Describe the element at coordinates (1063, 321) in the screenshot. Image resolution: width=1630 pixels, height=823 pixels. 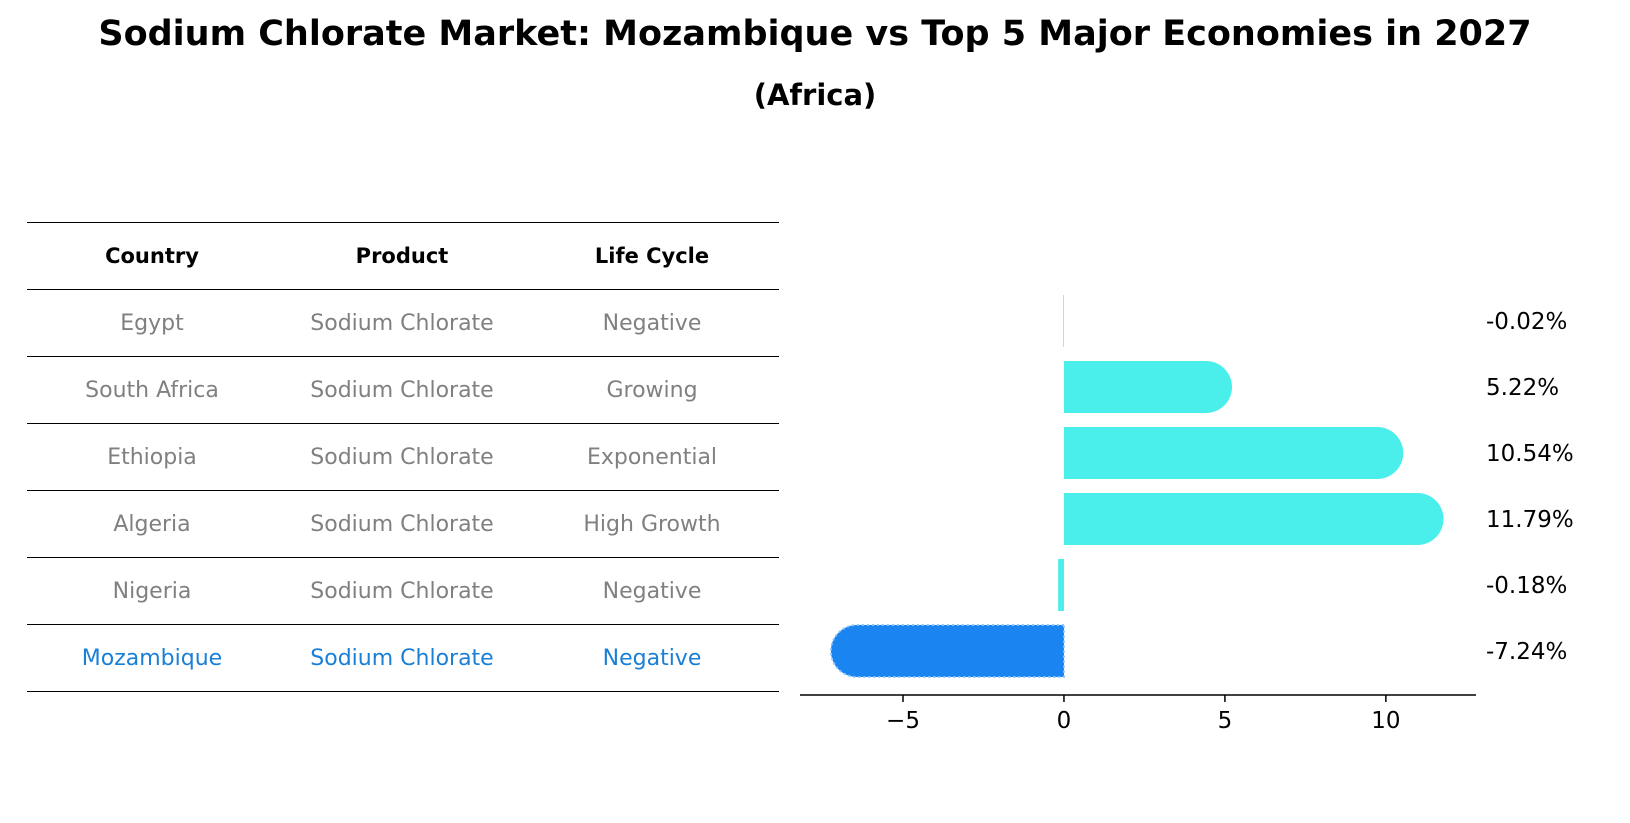
I see `bar-egypt` at that location.